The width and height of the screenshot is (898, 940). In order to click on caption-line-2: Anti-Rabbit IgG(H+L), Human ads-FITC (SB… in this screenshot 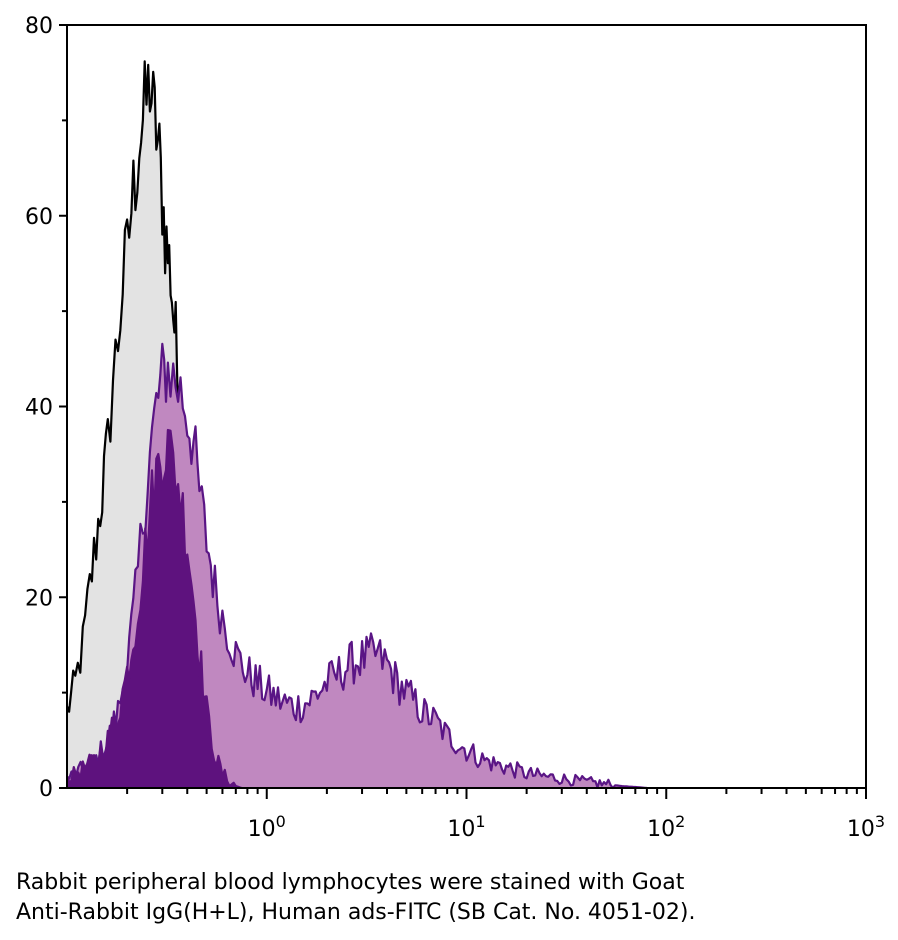, I will do `click(356, 912)`.